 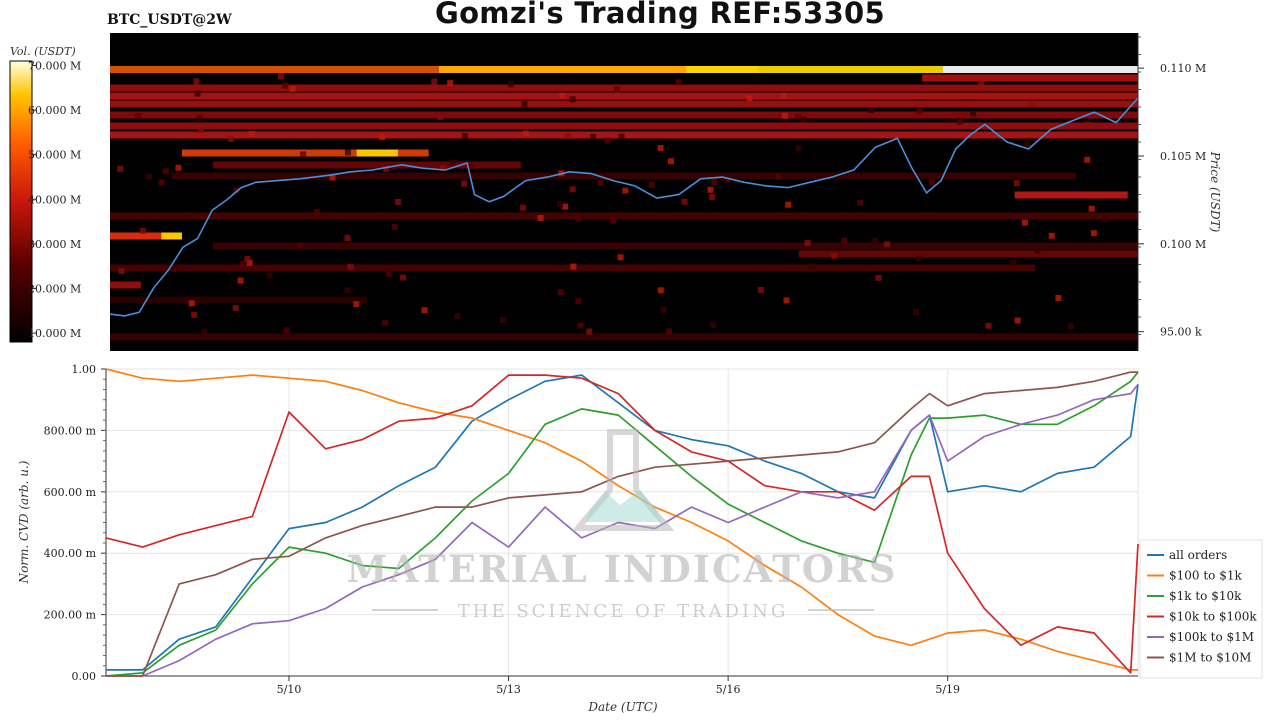 I want to click on cvd-x-tick-label: 5/19, so click(x=947, y=689).